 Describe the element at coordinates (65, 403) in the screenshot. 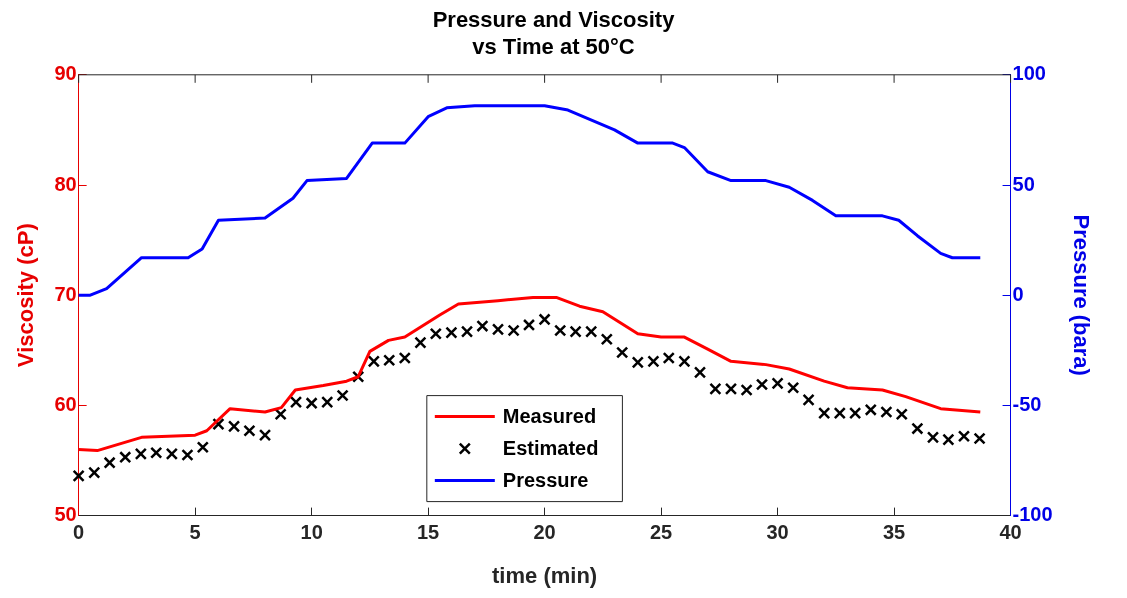

I see `y-tick-label: 60` at that location.